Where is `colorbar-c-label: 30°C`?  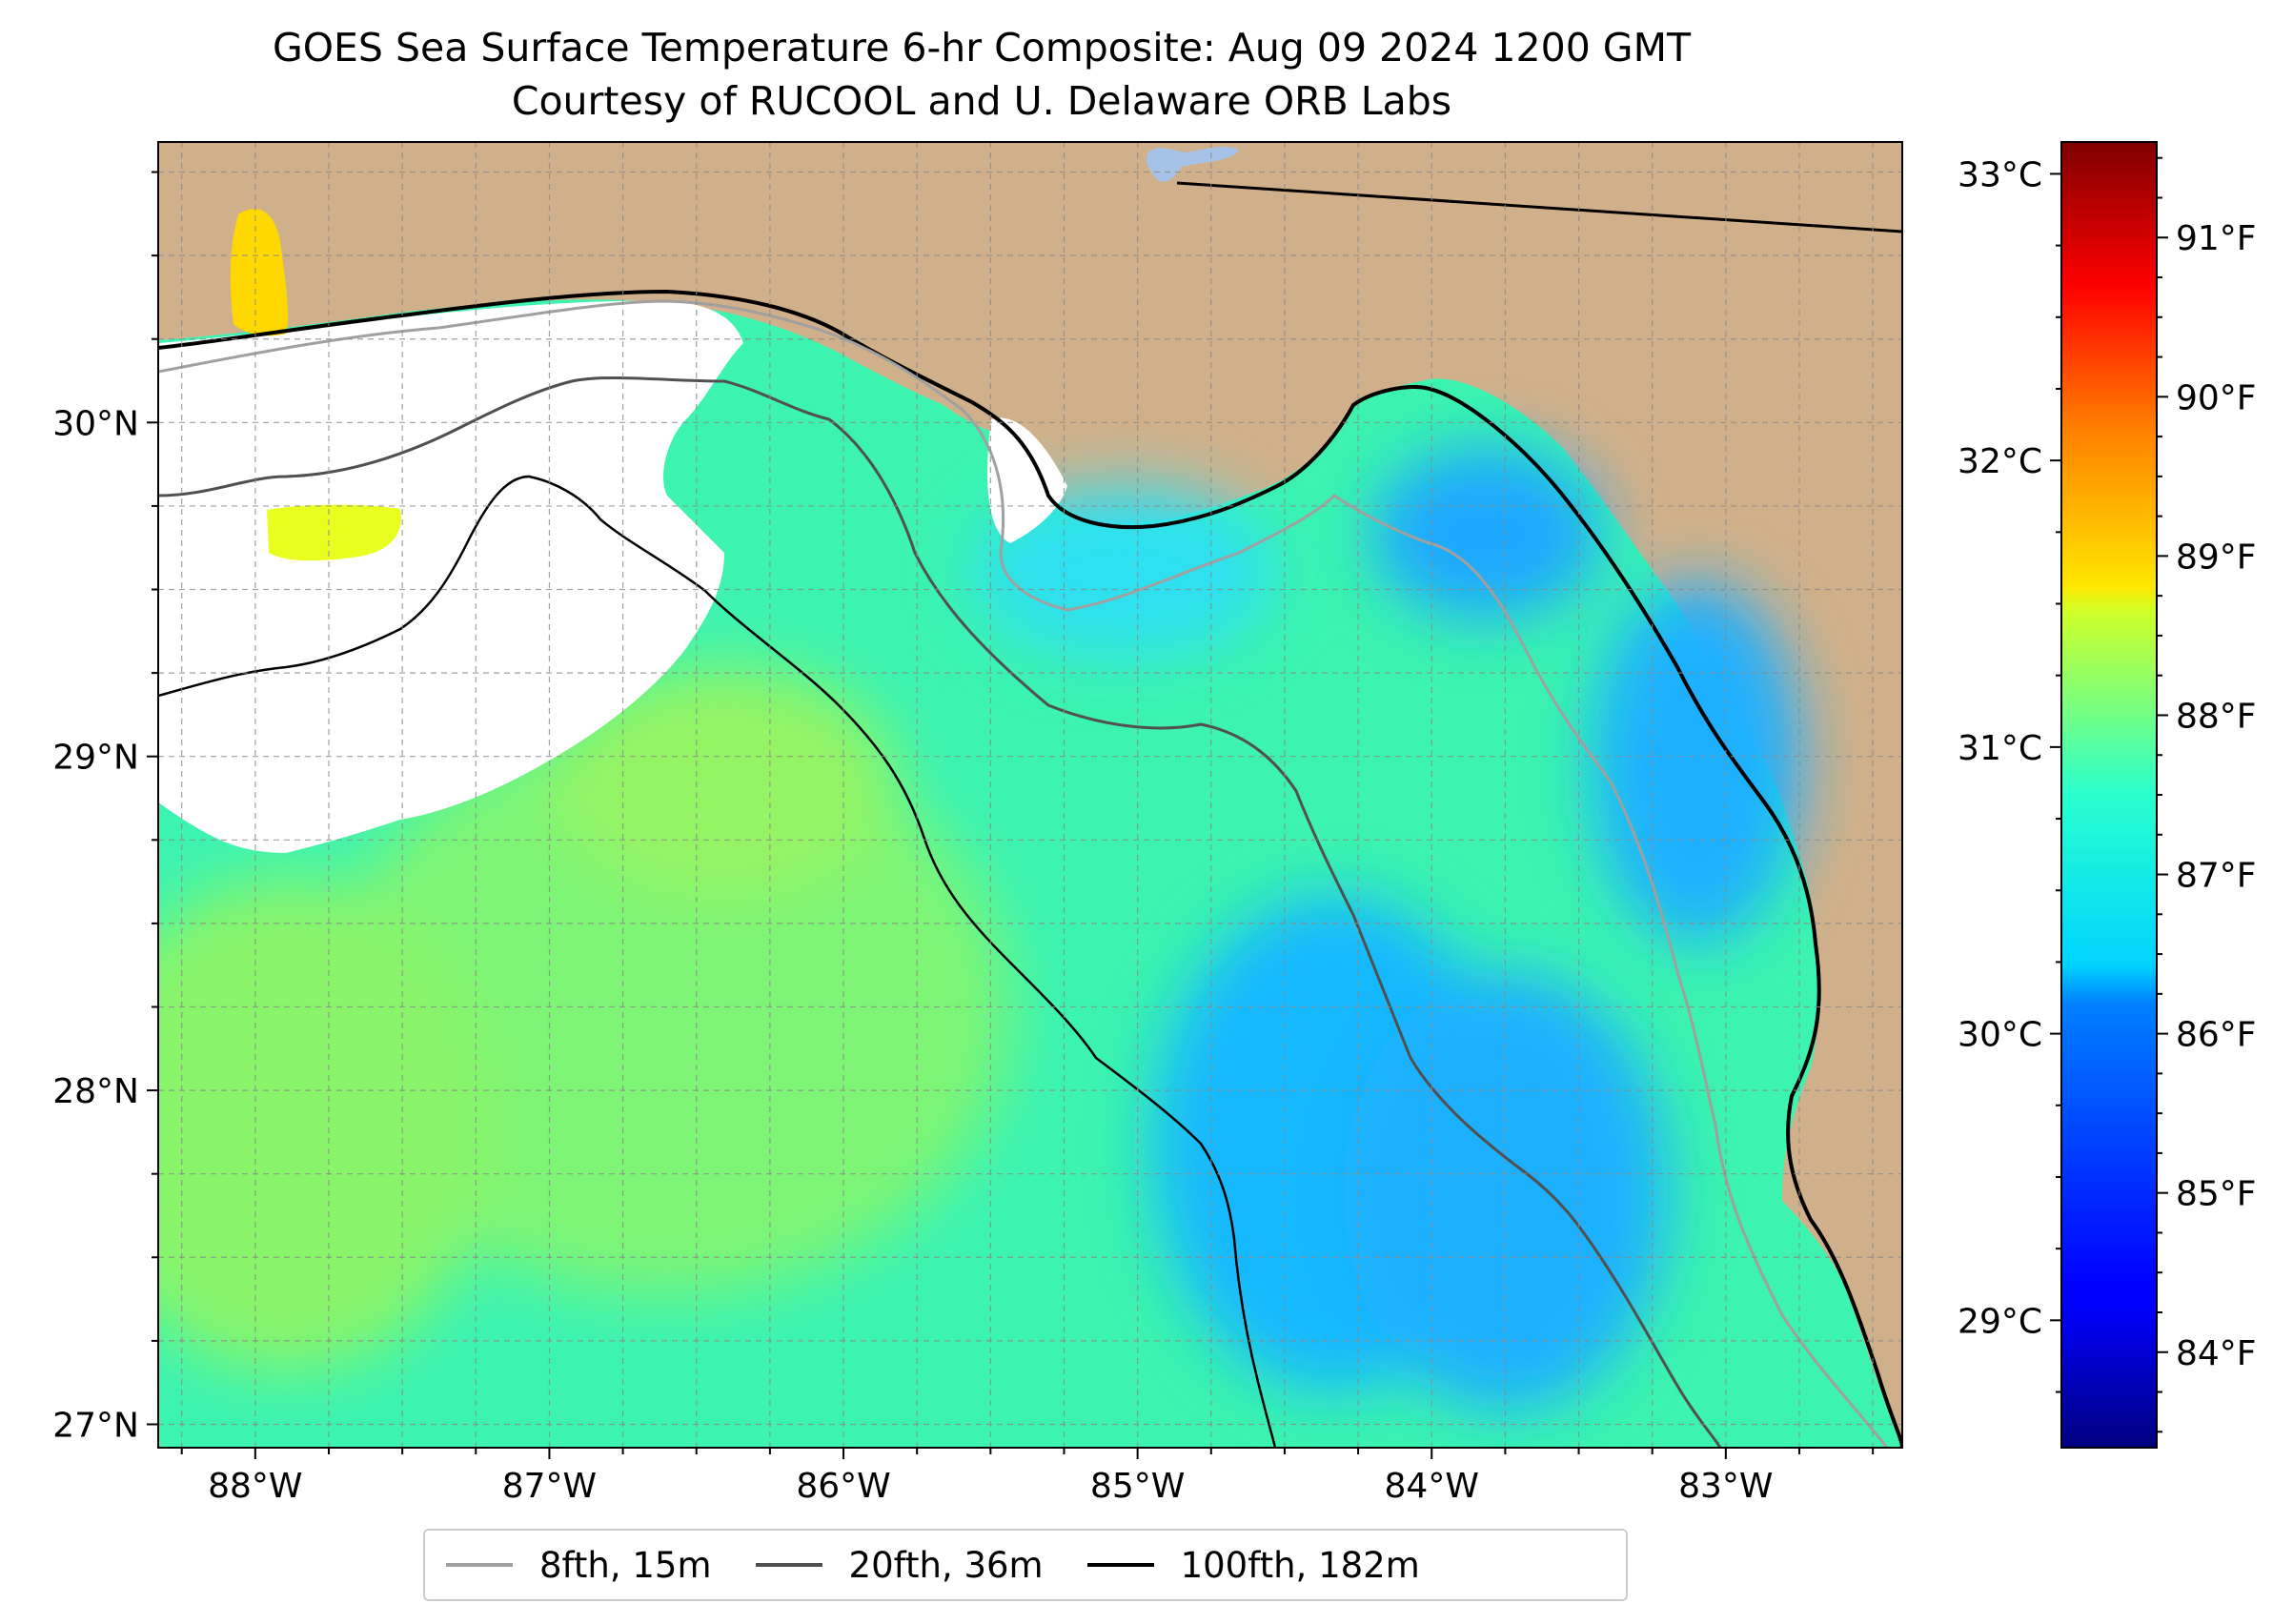 colorbar-c-label: 30°C is located at coordinates (2000, 1035).